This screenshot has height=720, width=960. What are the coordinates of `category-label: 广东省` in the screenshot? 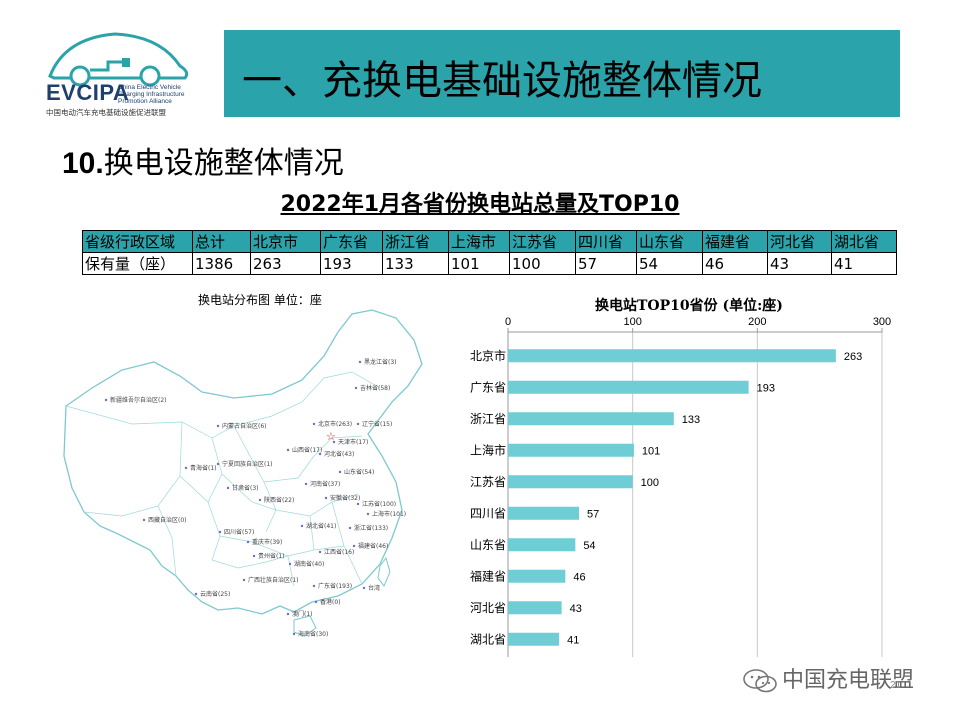 It's located at (488, 387).